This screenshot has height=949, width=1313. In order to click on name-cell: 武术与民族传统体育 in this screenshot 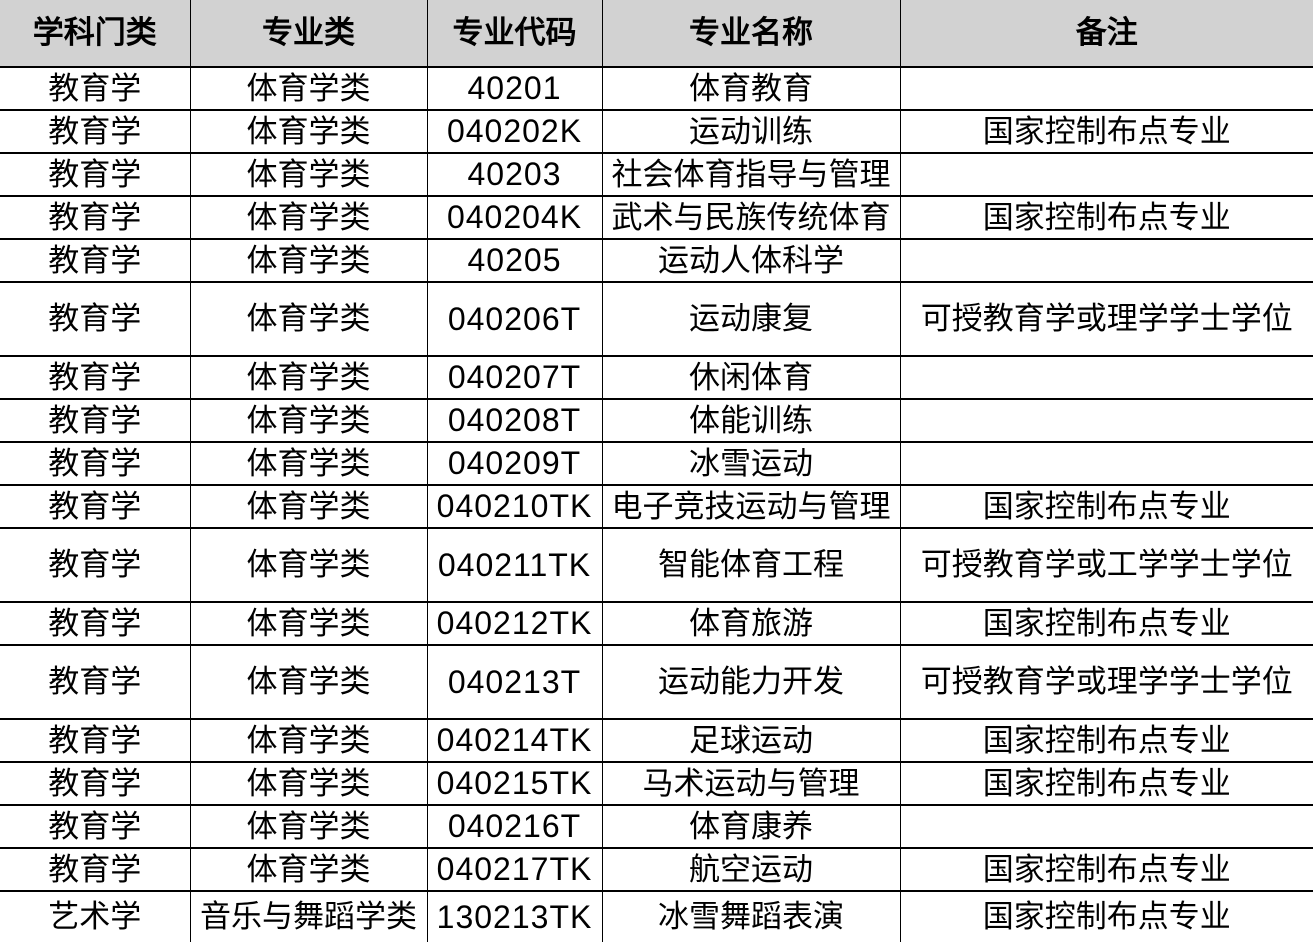, I will do `click(750, 218)`.